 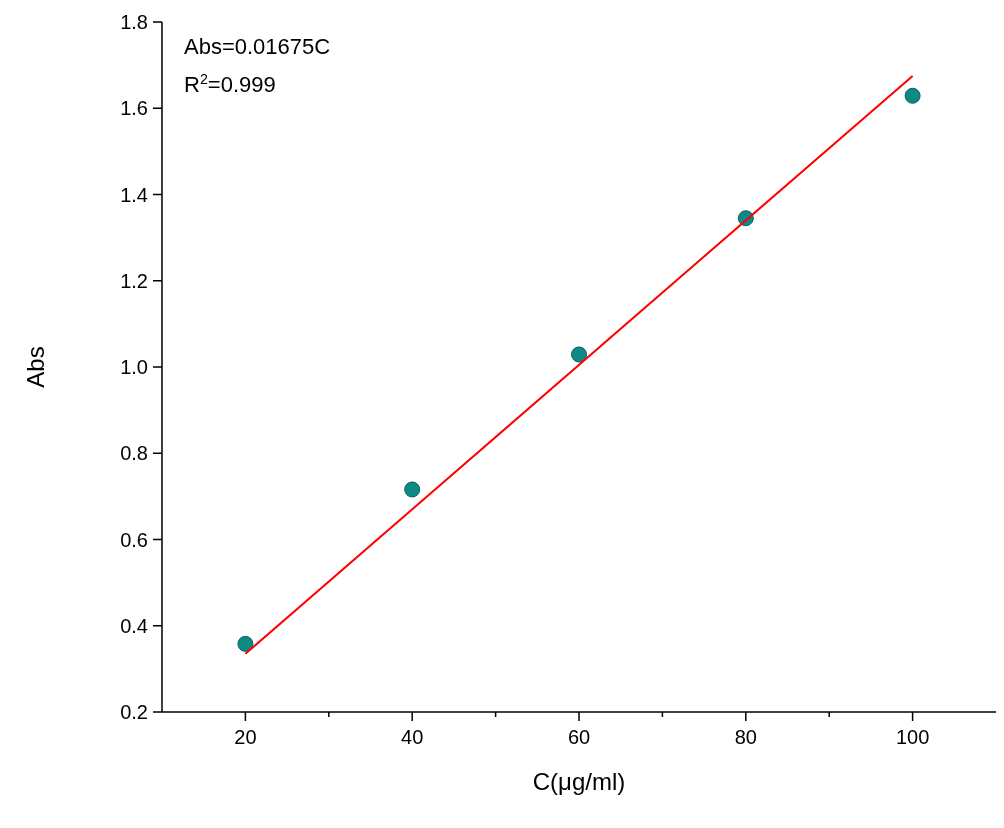 I want to click on x-tick-label: 20, so click(x=245, y=737).